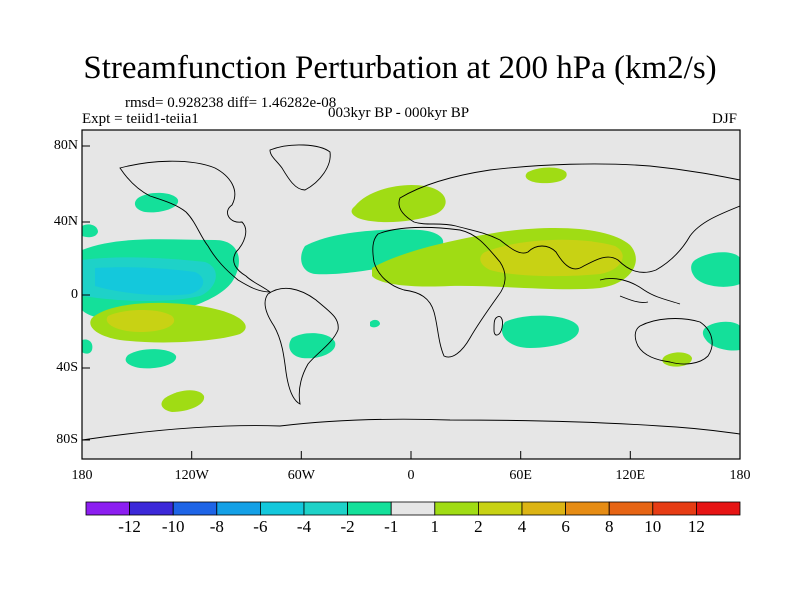 This screenshot has height=600, width=800. I want to click on colorbar-label: 8, so click(609, 526).